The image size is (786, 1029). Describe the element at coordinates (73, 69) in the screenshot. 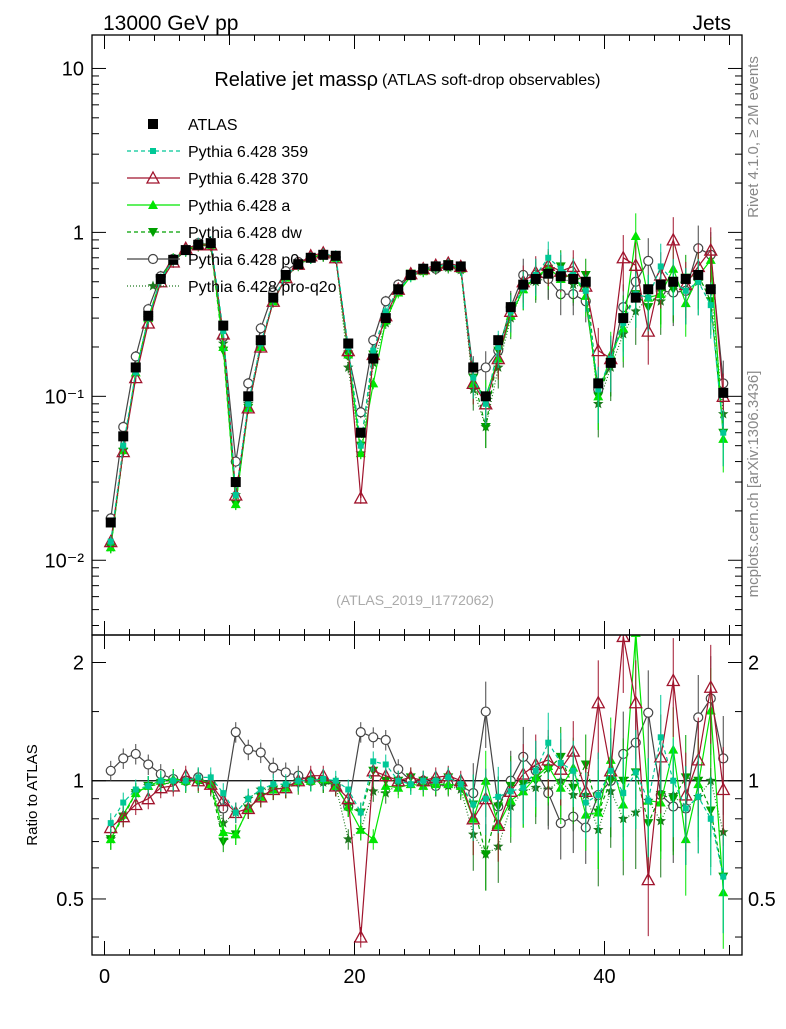

I see `y-tick-label: 10` at that location.